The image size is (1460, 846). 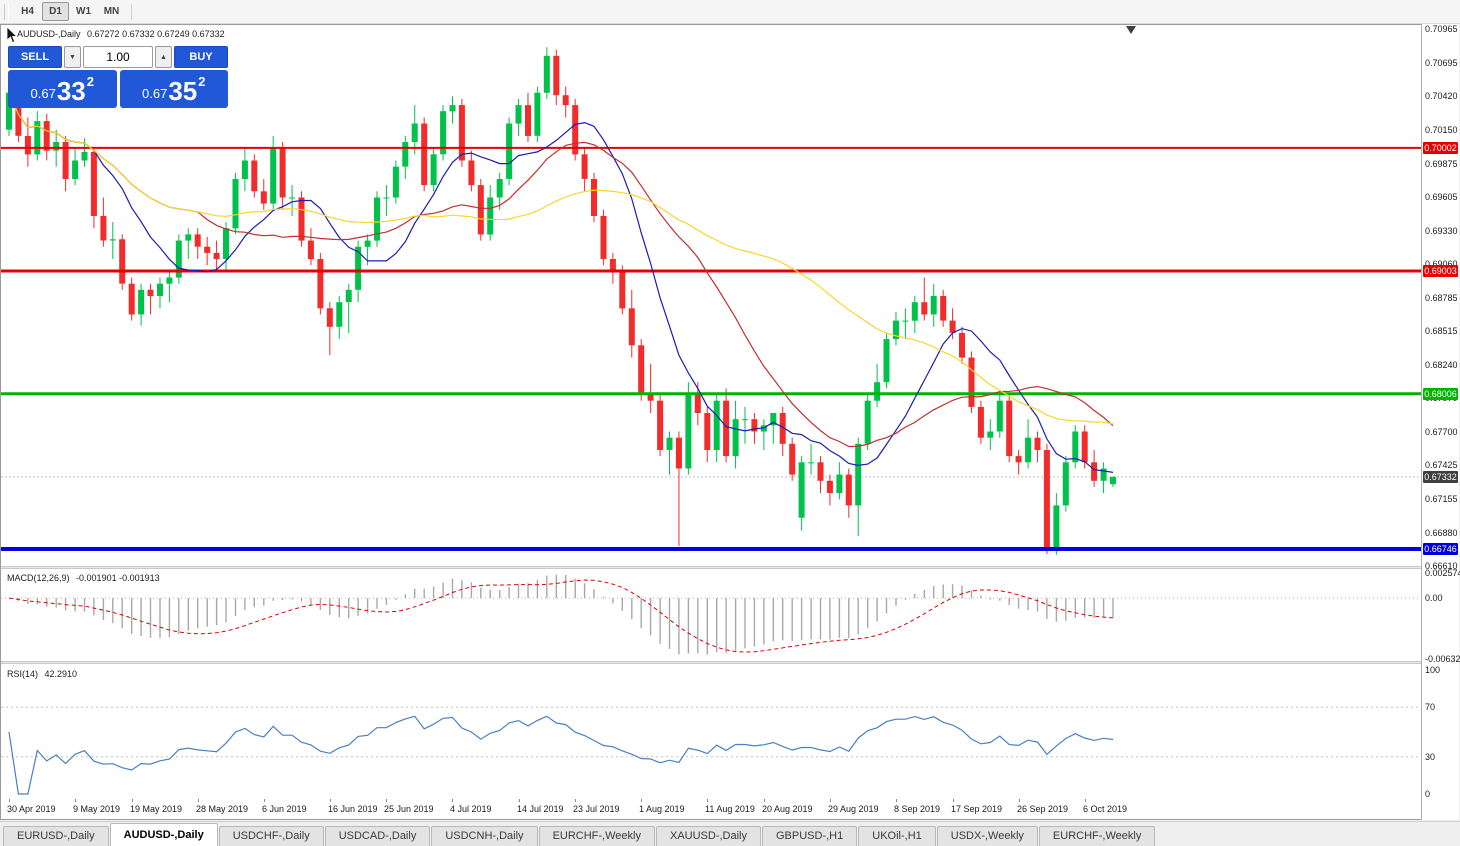 I want to click on current-price-badge: 0.67332, so click(x=1440, y=476).